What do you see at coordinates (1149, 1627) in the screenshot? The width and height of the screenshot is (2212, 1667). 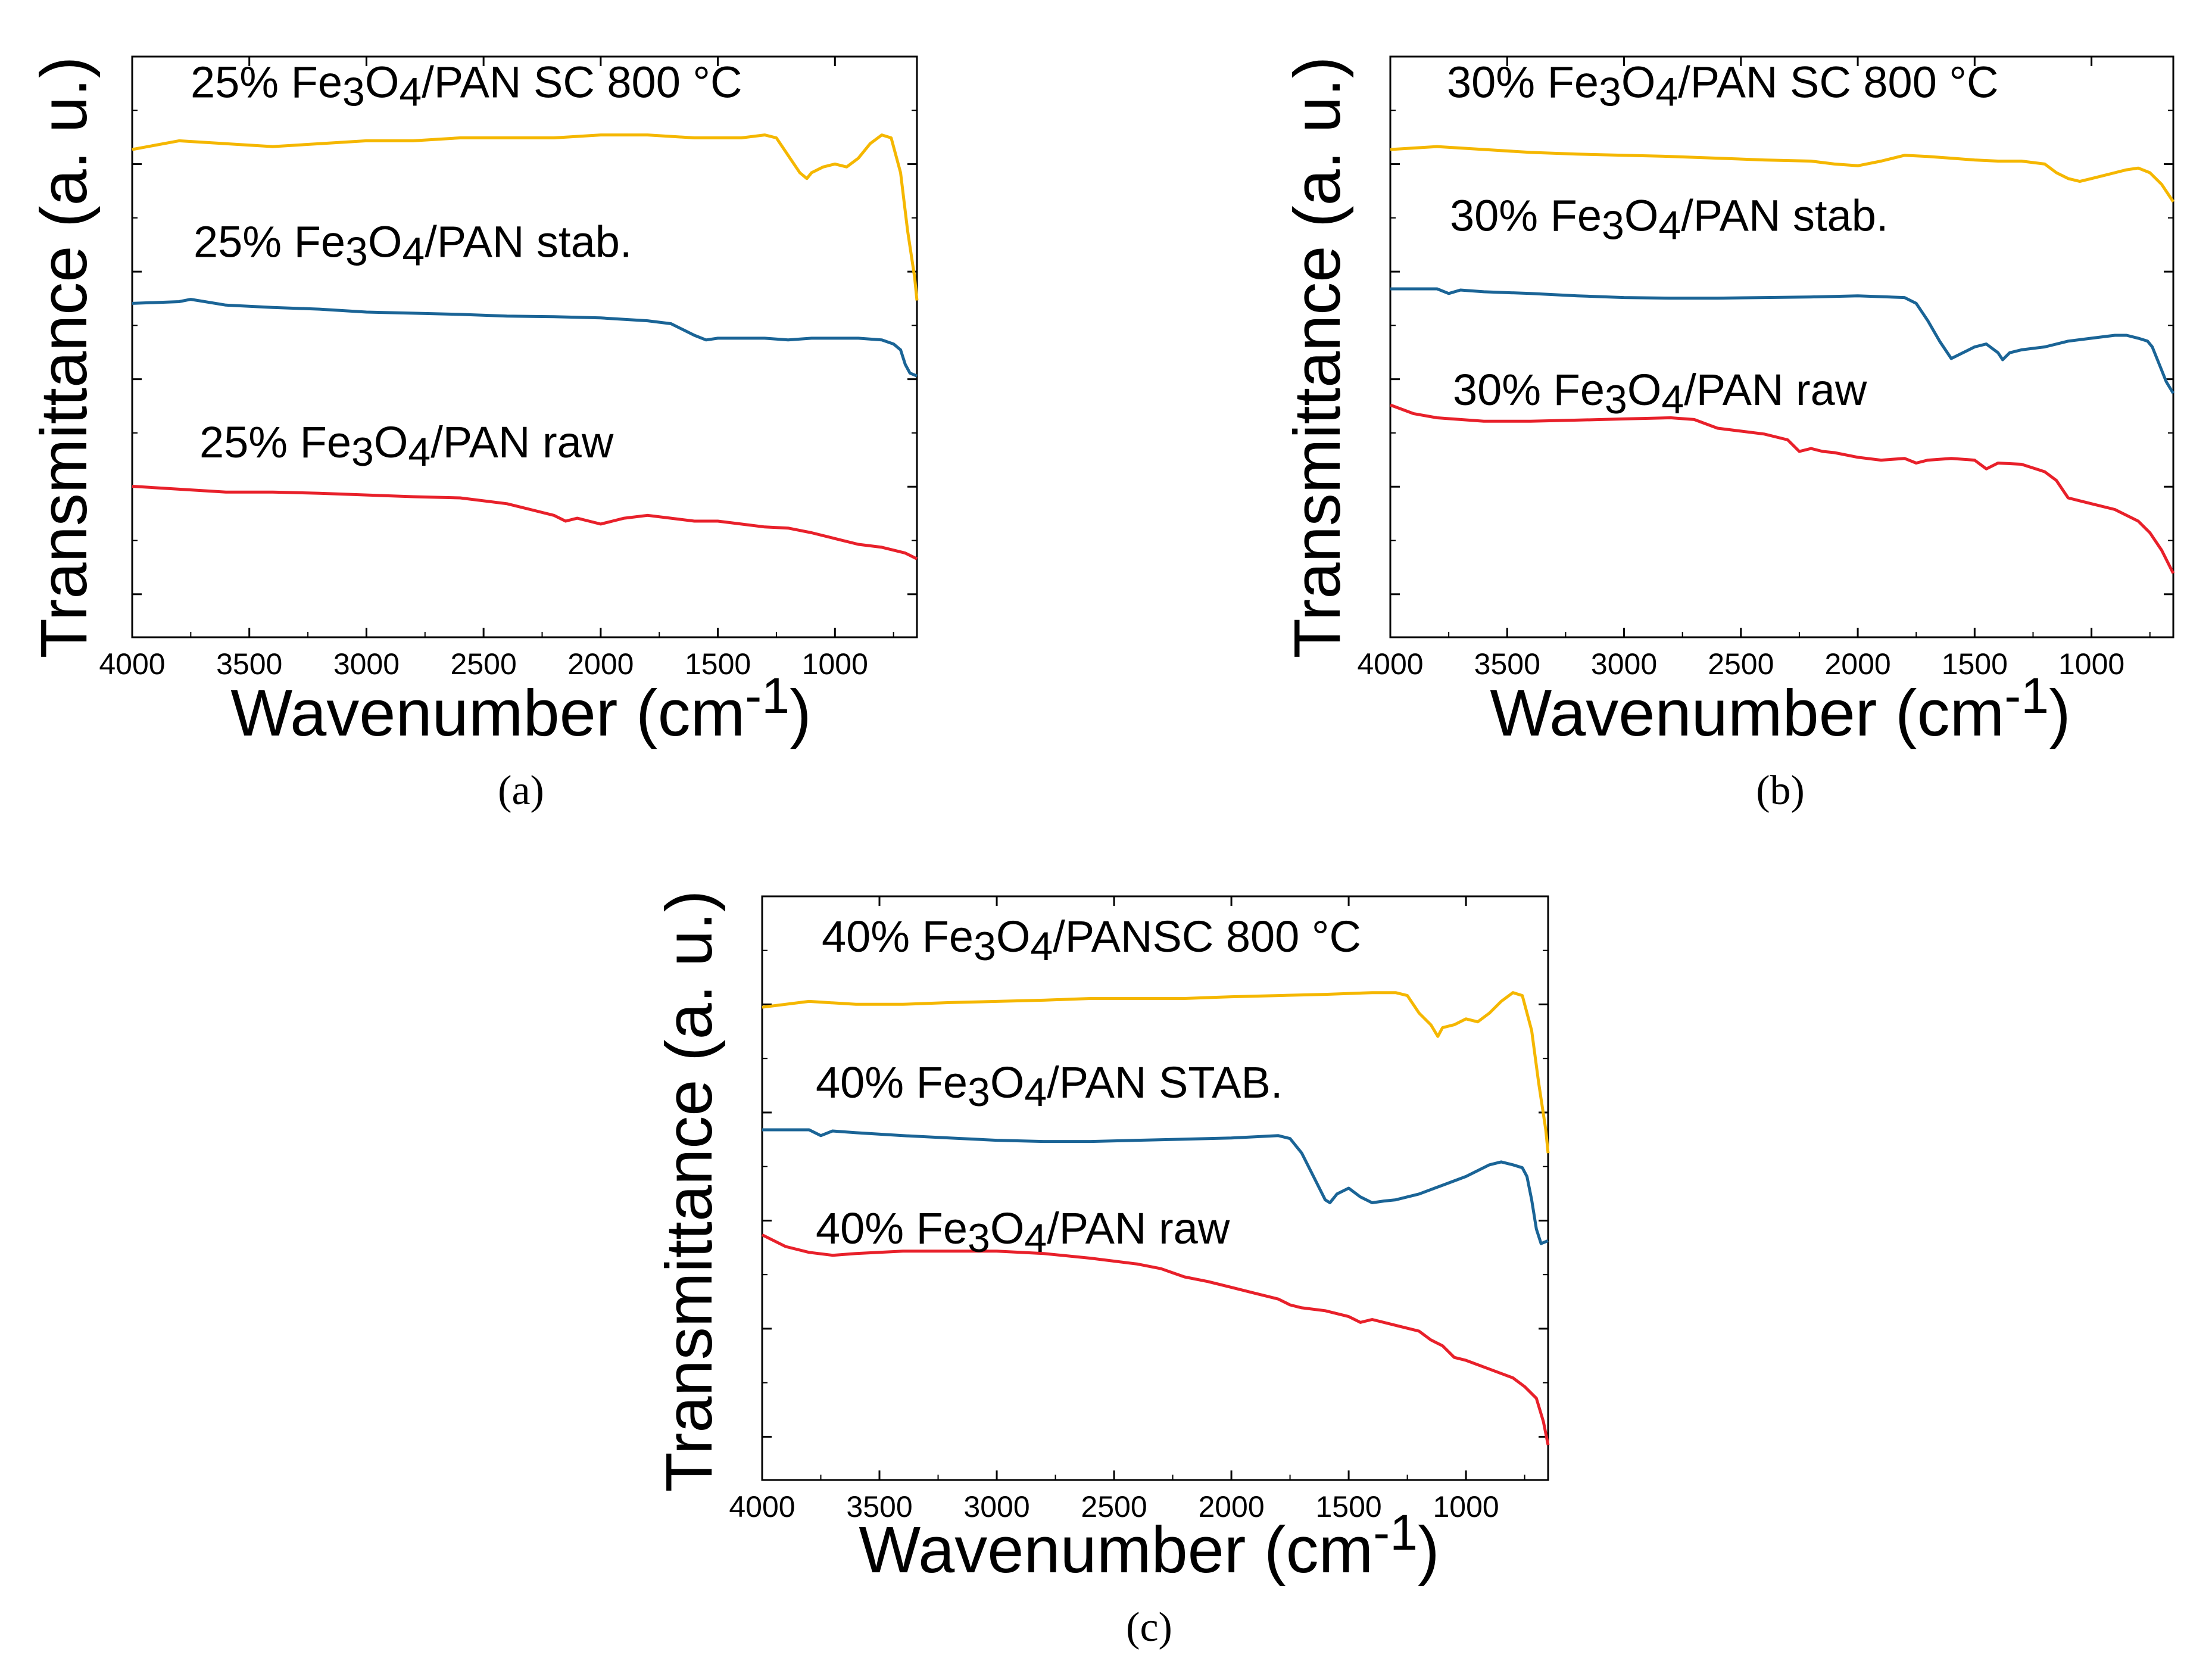 I see `panel-c-caption: (c)` at bounding box center [1149, 1627].